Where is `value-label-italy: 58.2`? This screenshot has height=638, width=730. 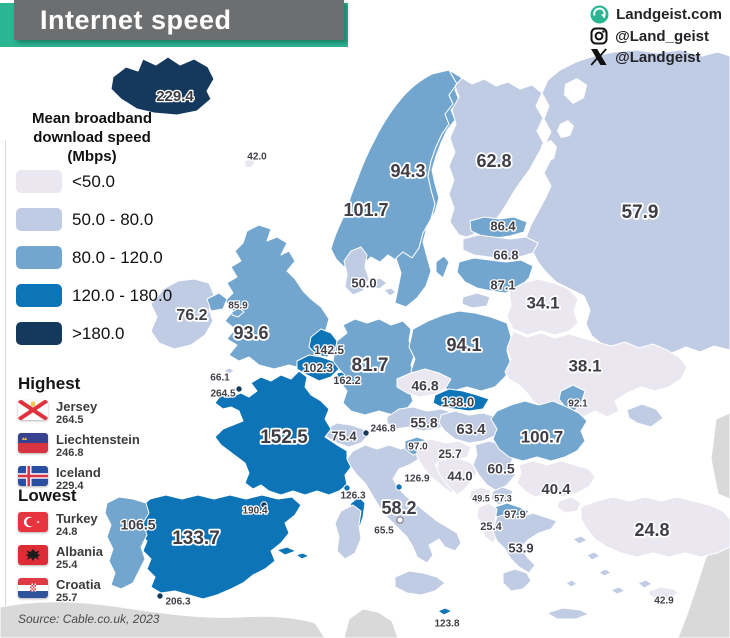
value-label-italy: 58.2 is located at coordinates (398, 508).